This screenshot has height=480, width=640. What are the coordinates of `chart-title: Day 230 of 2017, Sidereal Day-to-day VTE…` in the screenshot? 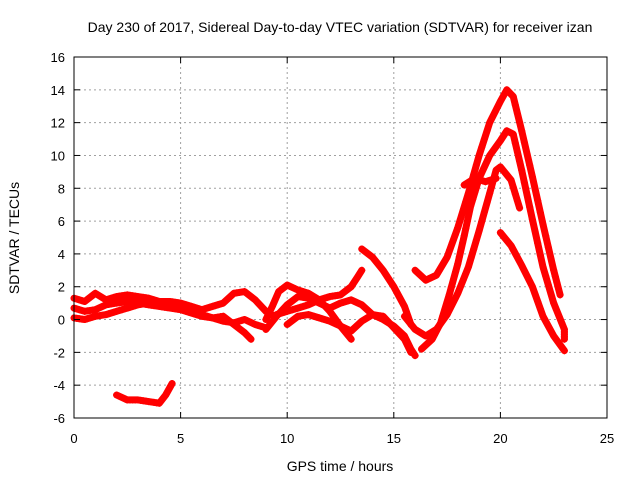 It's located at (340, 27).